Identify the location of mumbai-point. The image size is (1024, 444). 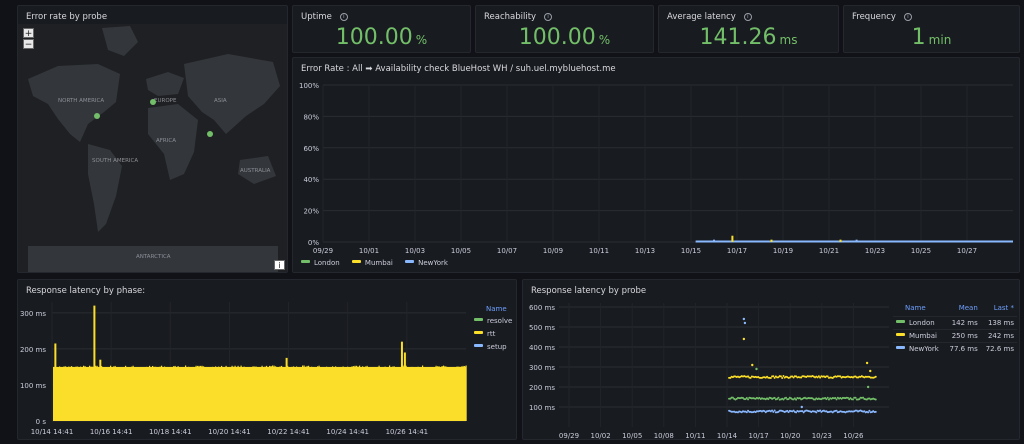
(818, 376).